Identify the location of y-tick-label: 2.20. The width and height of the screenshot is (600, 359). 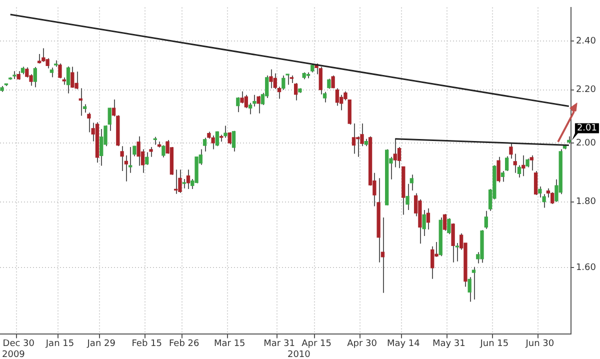
(586, 90).